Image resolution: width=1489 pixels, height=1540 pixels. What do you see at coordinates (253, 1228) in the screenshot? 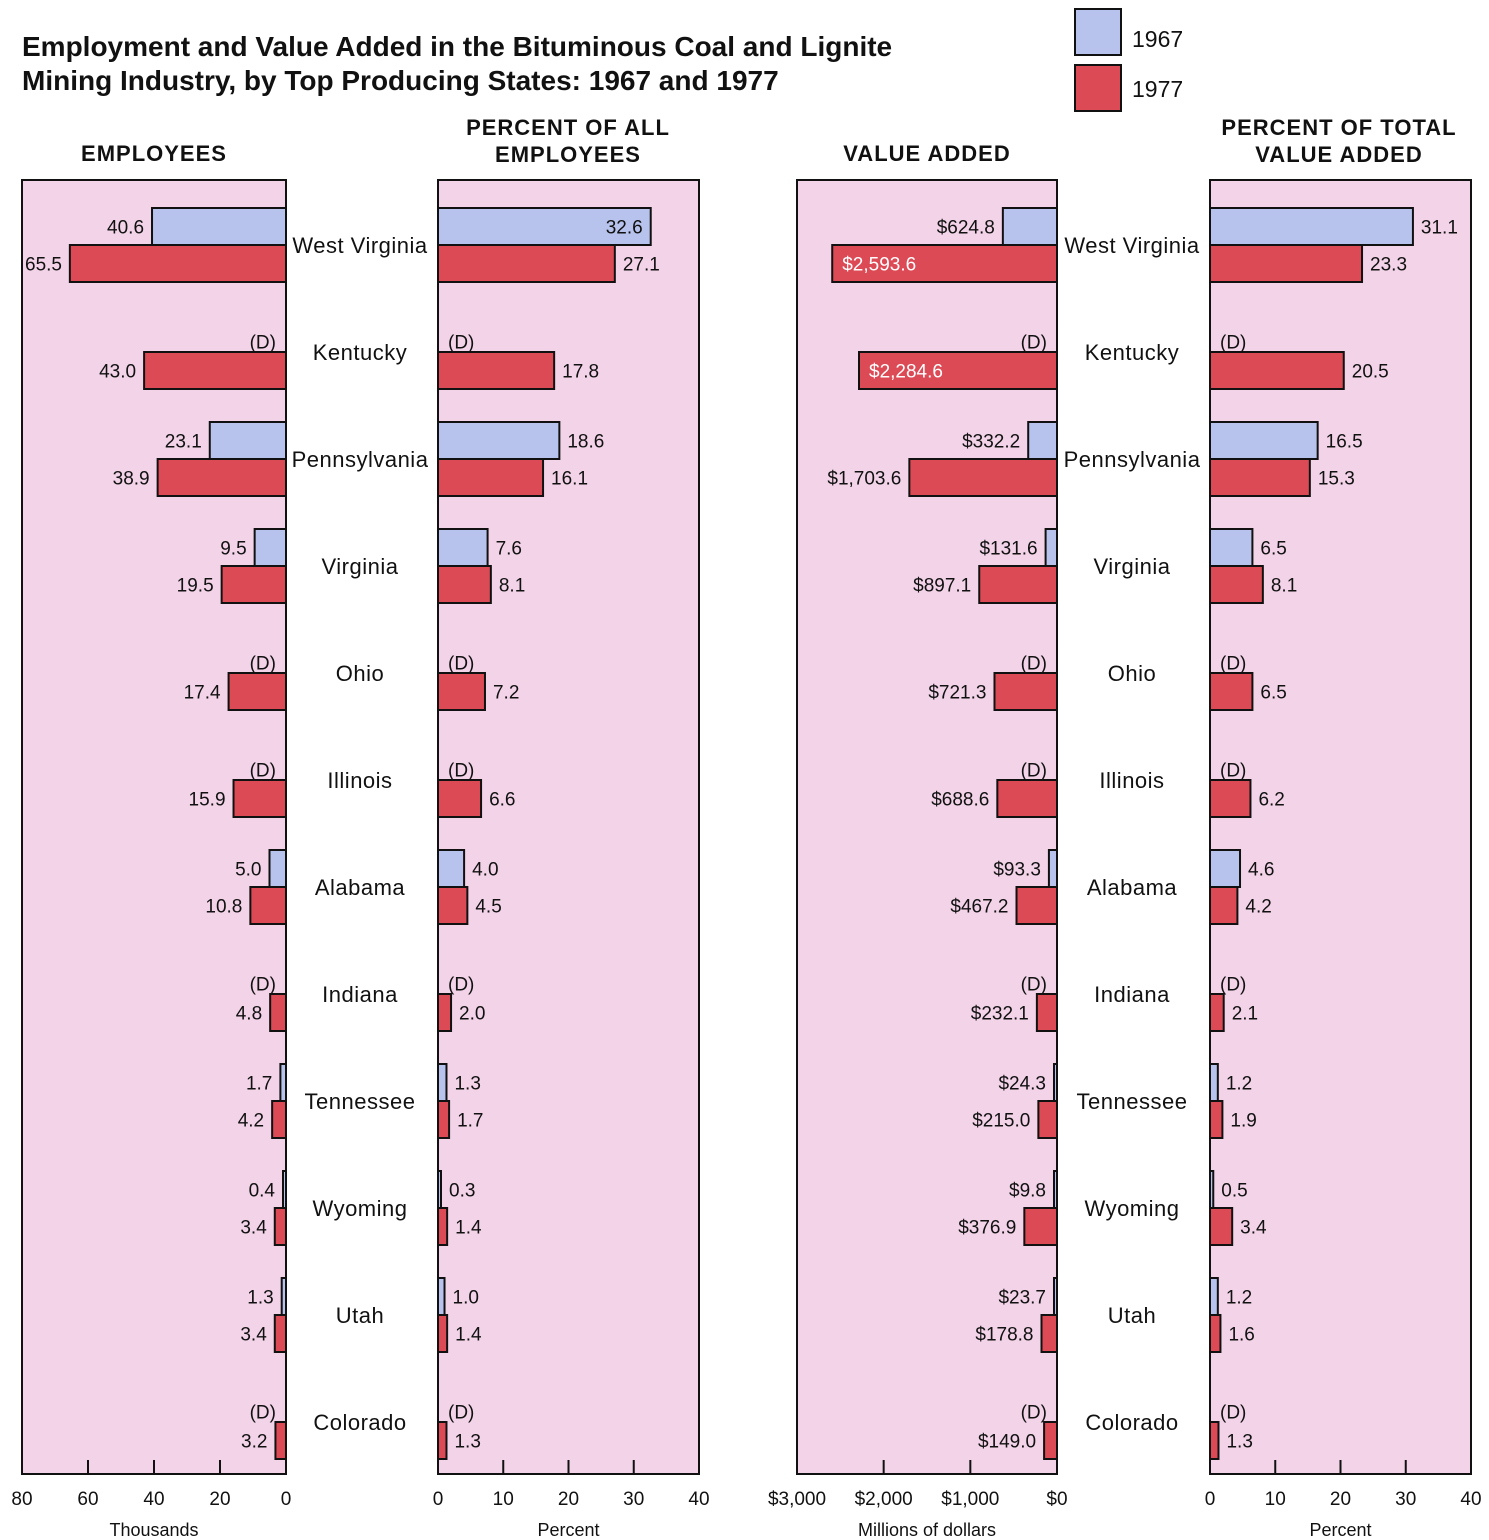
I see `data-label-employees-1977-9: 3.4` at bounding box center [253, 1228].